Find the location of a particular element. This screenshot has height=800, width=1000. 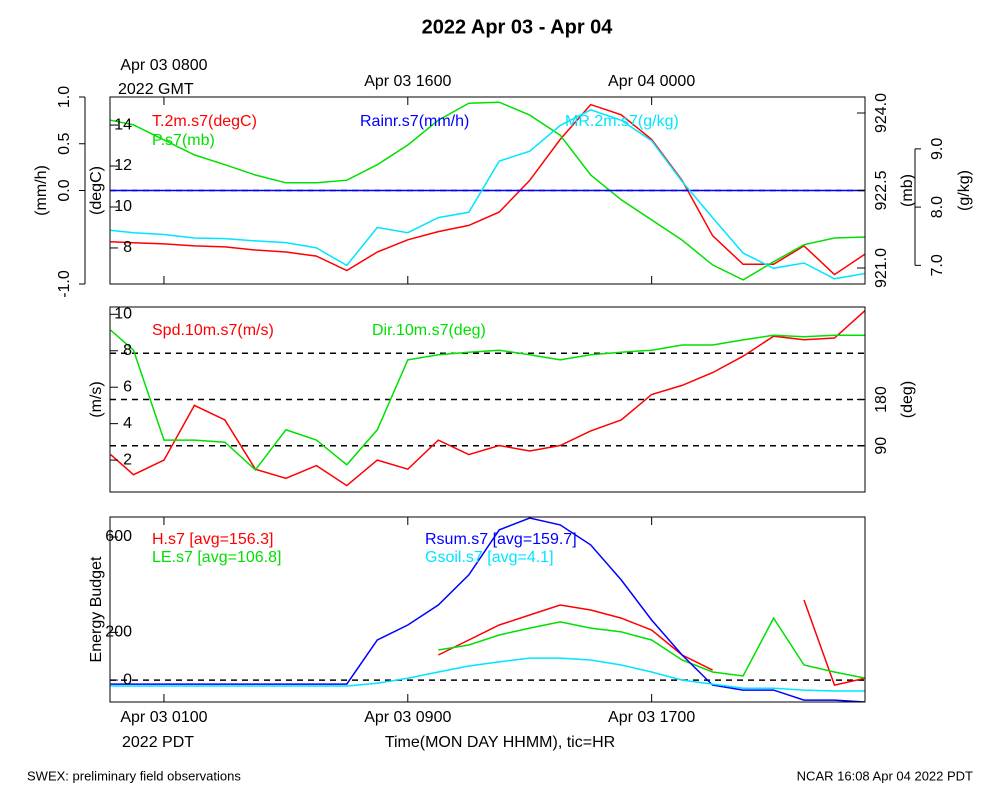

axis-title: (m/s) is located at coordinates (96, 399).